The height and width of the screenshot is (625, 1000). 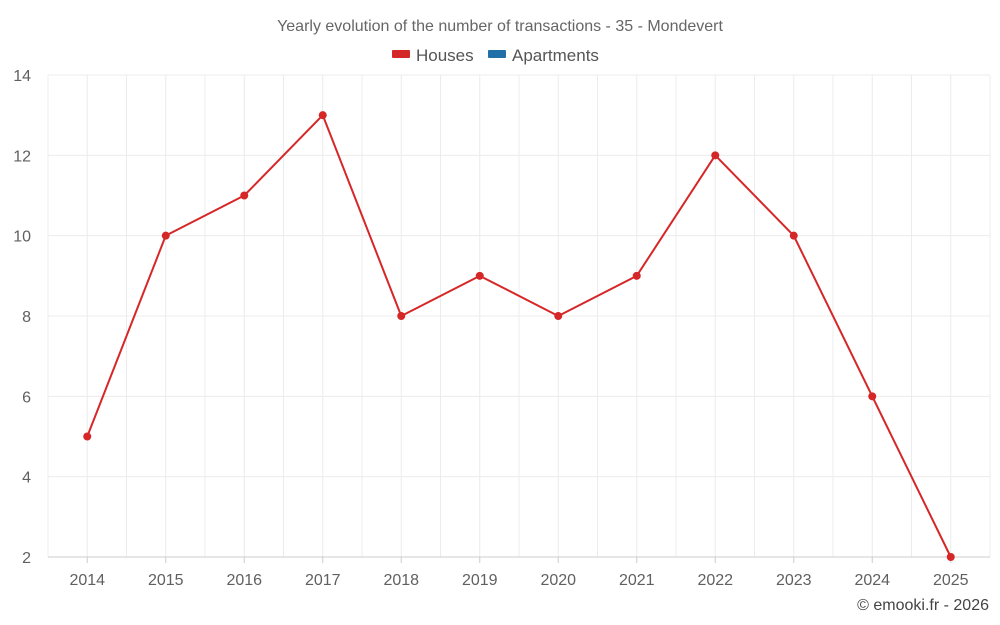 I want to click on x-tick-label: 2015, so click(x=166, y=580).